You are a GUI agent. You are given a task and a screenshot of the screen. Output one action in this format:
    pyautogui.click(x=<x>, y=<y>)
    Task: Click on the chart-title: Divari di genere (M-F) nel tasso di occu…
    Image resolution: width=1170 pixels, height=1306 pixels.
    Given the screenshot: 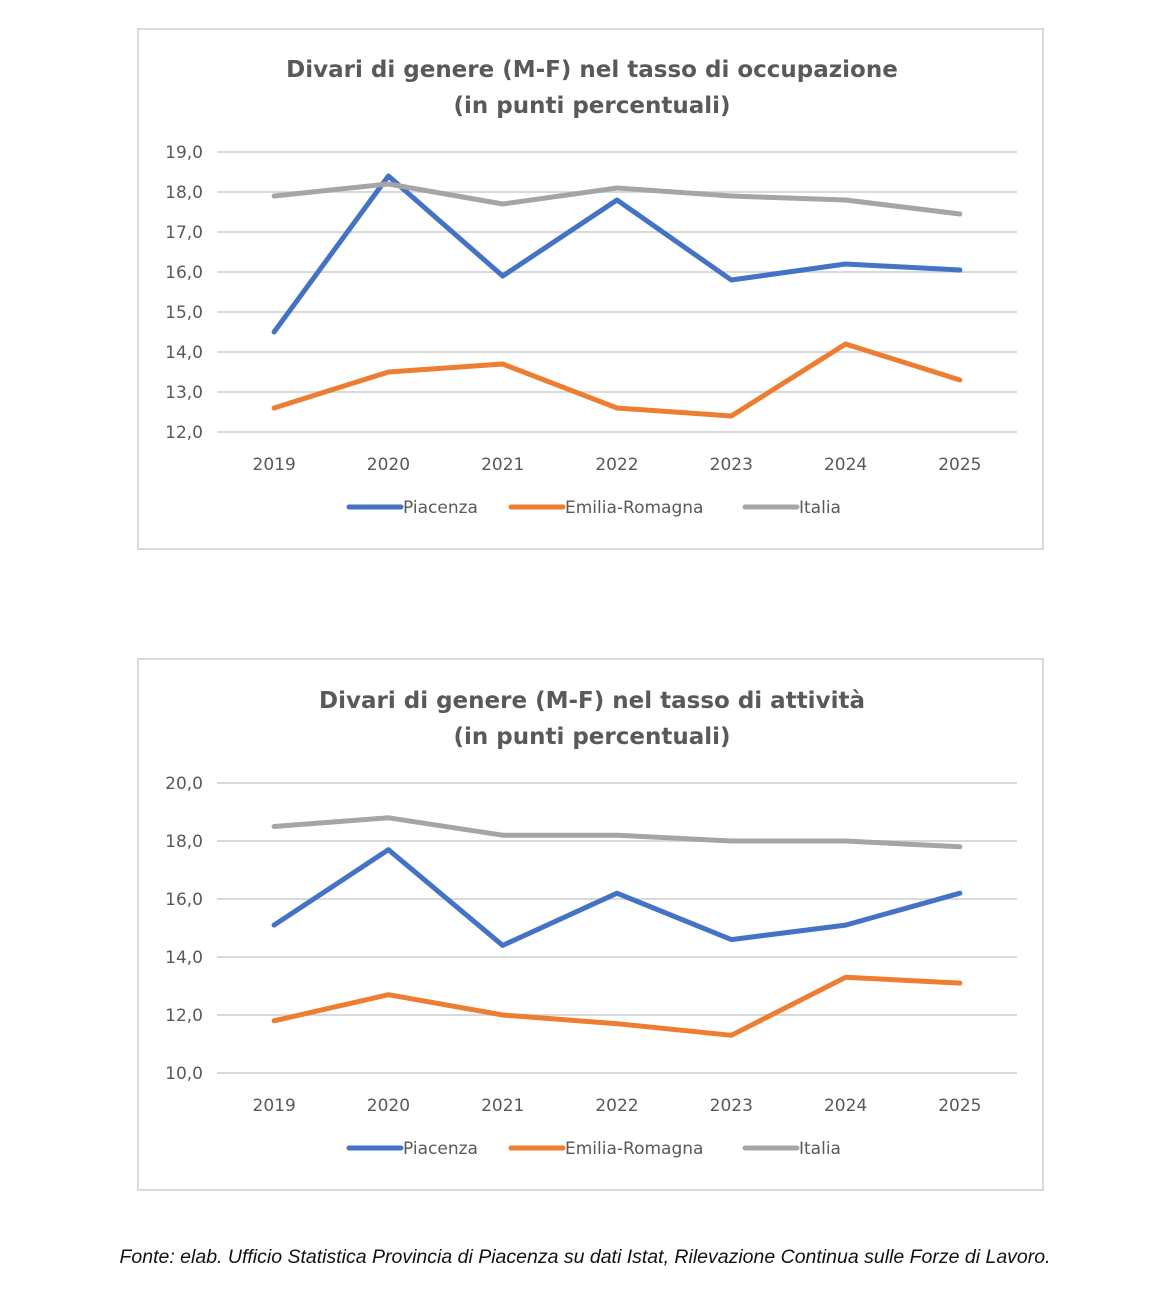 What is the action you would take?
    pyautogui.click(x=592, y=70)
    